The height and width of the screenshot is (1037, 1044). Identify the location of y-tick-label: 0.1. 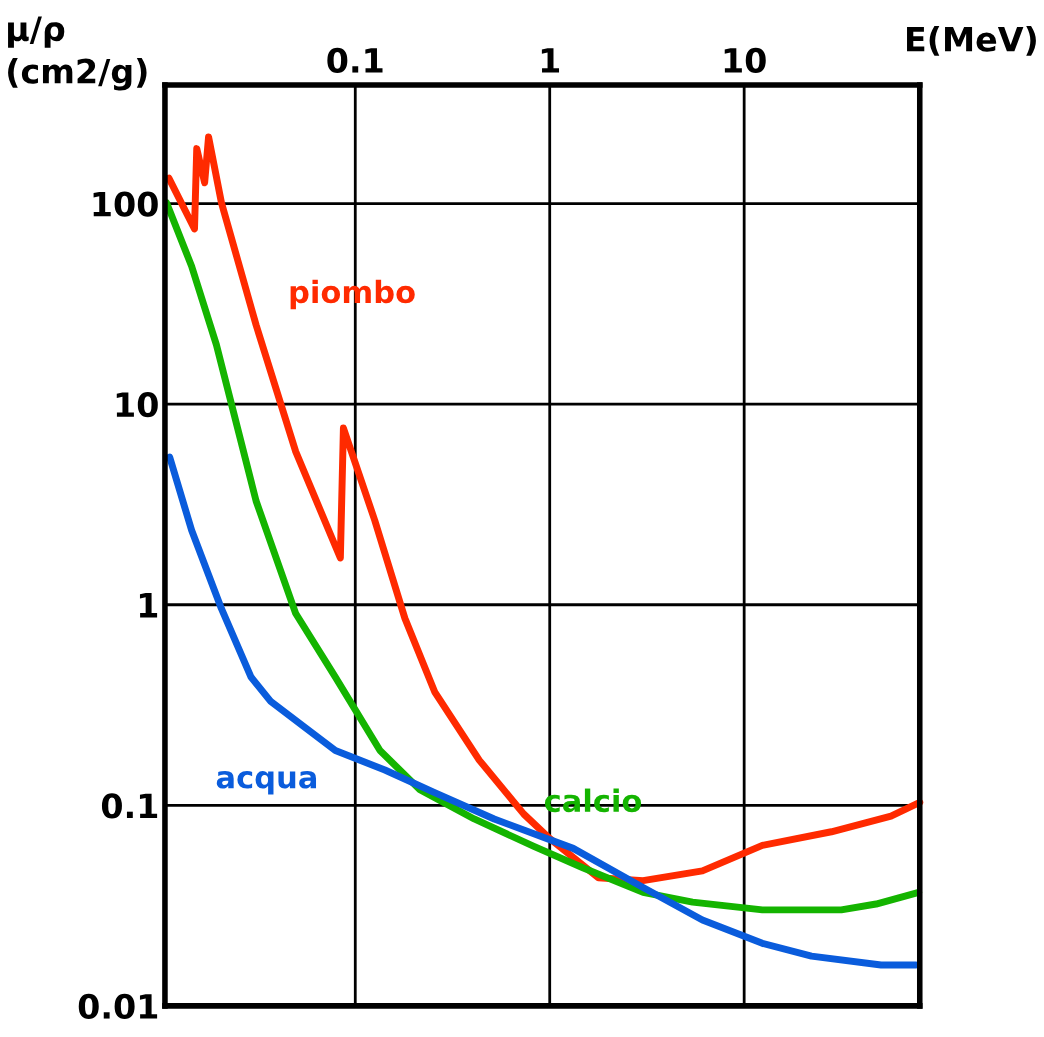
(129, 806).